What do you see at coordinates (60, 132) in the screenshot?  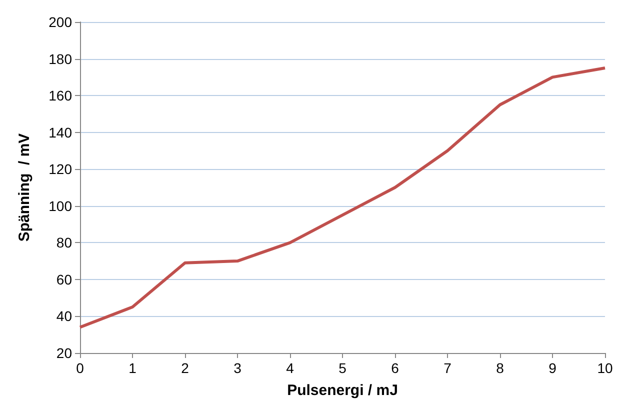 I see `y-tick-label: 140` at bounding box center [60, 132].